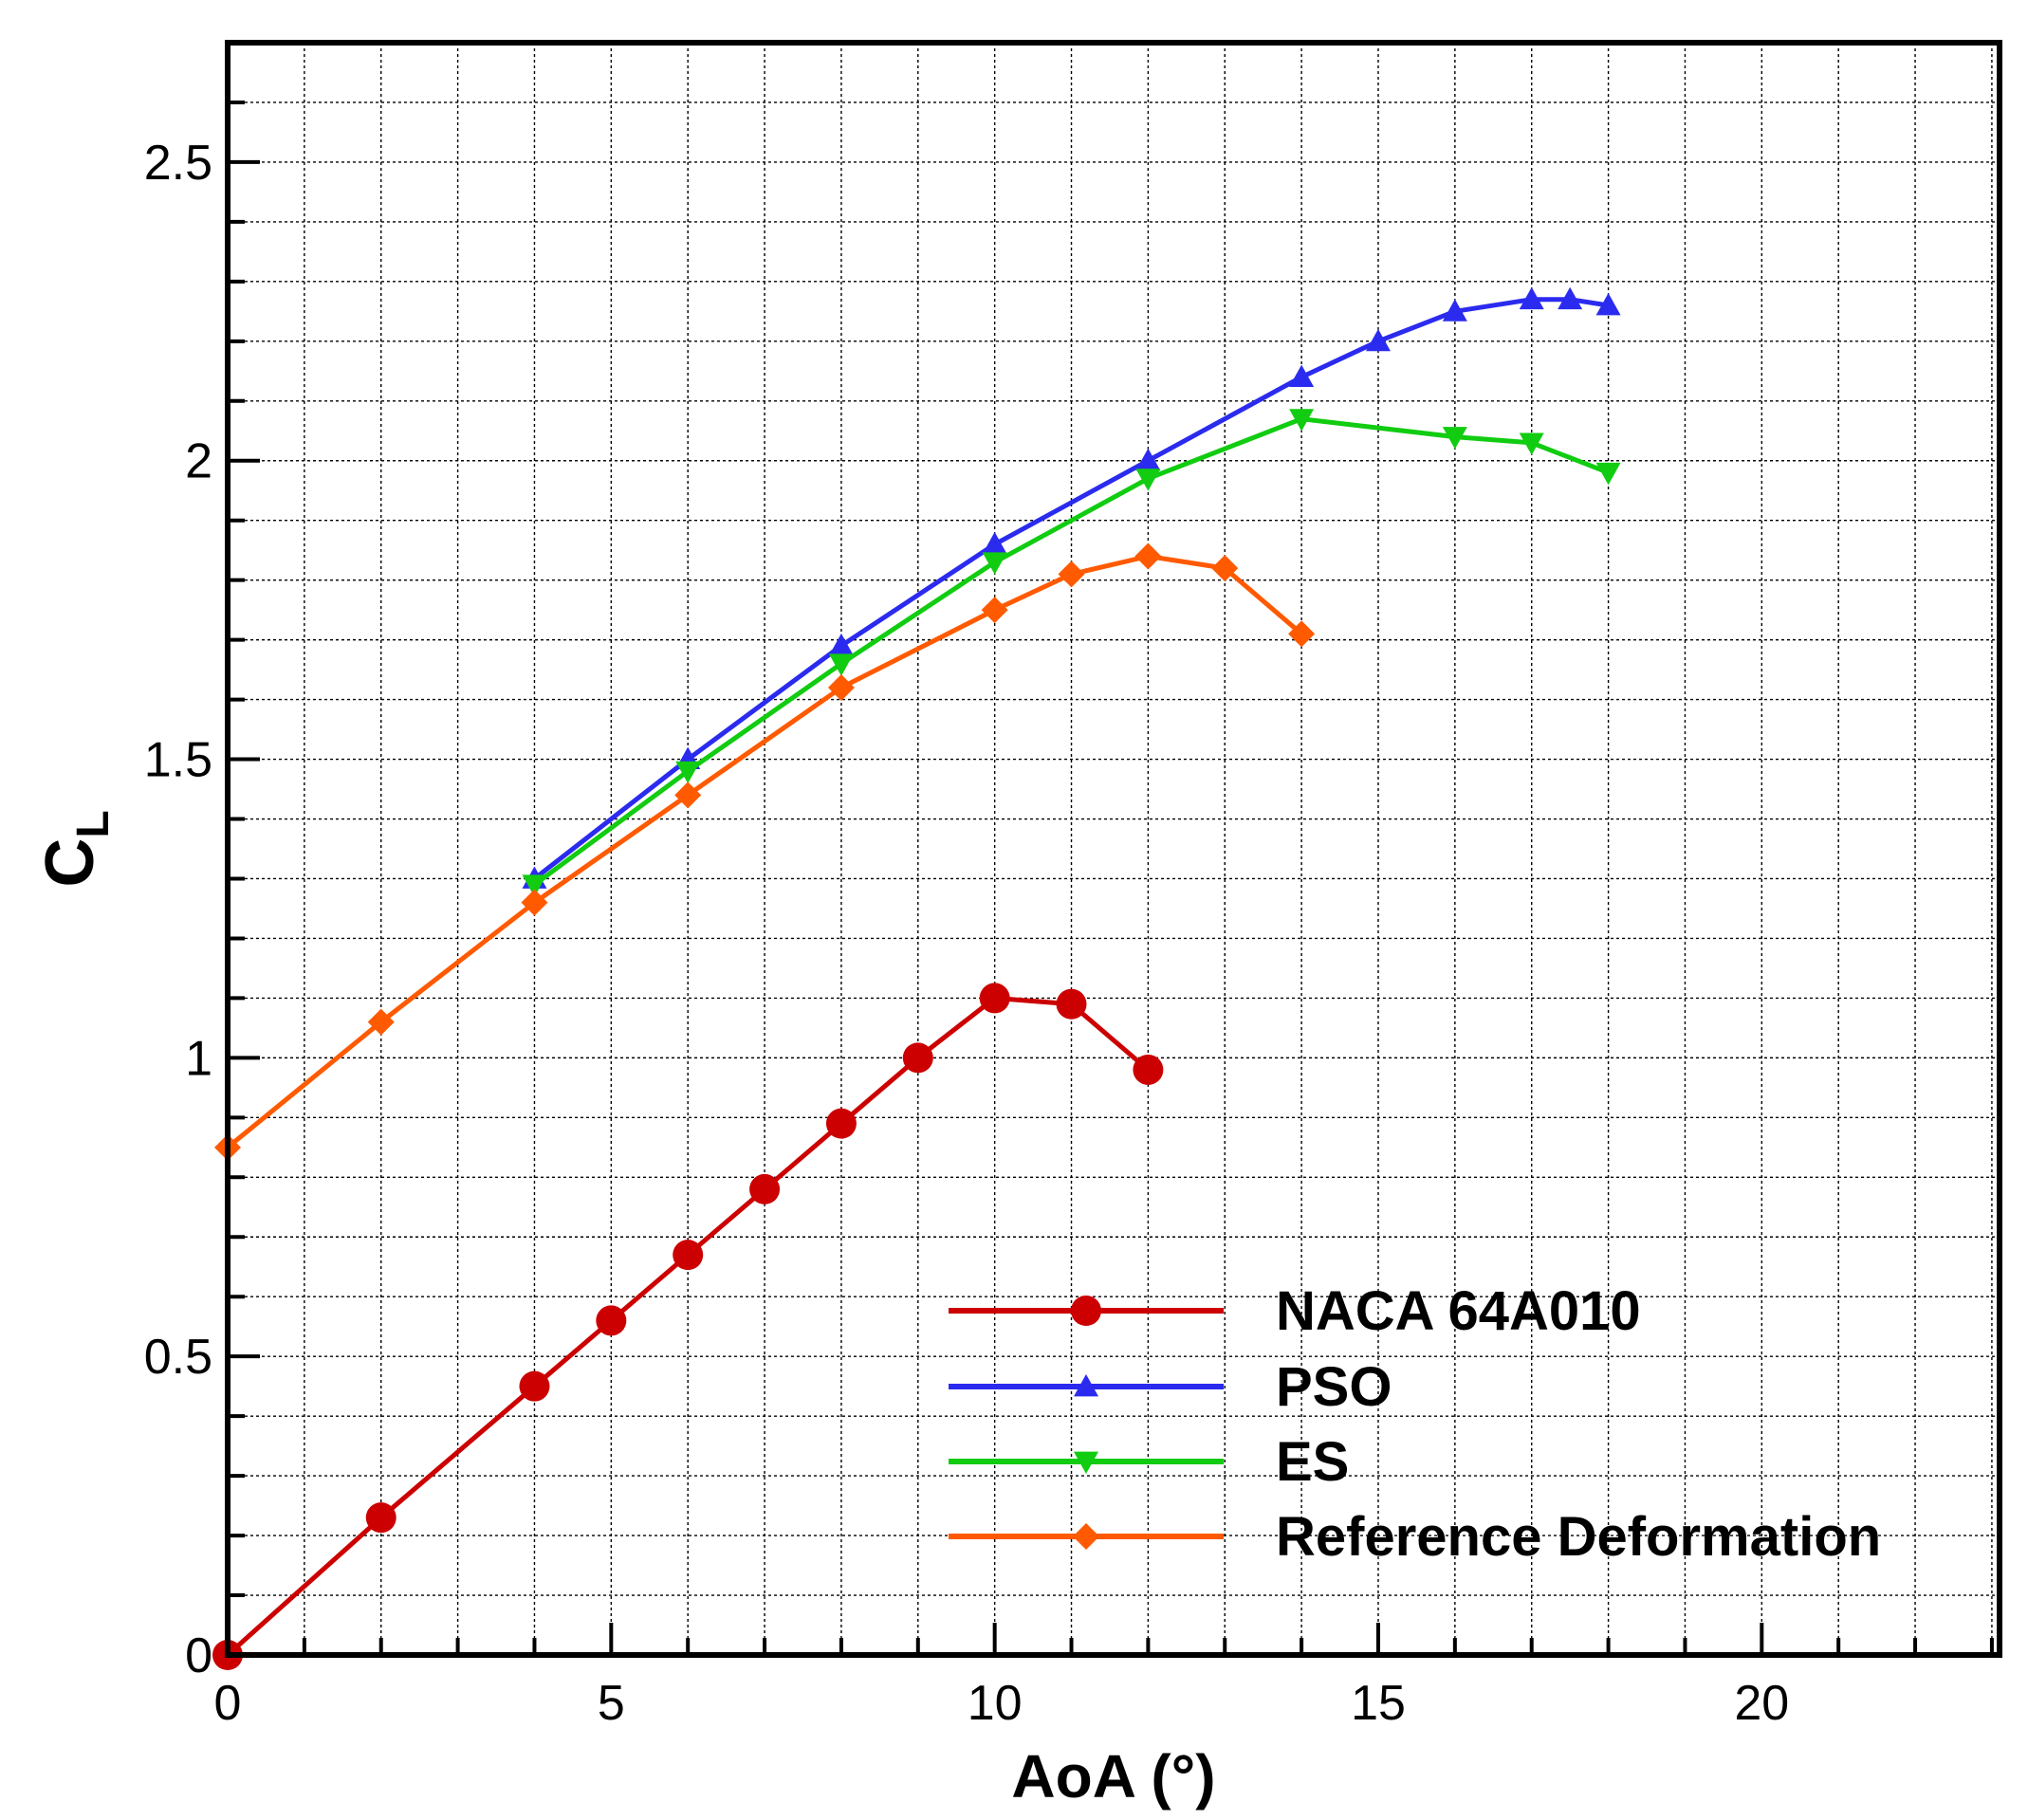  What do you see at coordinates (228, 1704) in the screenshot?
I see `x-tick-label: 0` at bounding box center [228, 1704].